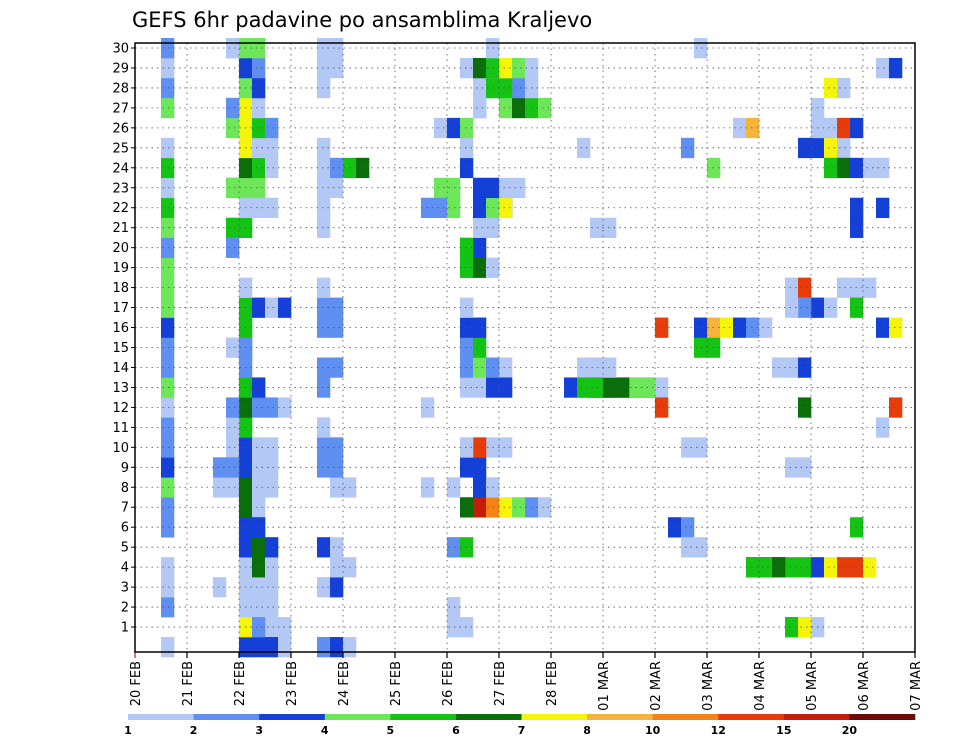 This screenshot has width=960, height=742. I want to click on y-tick-label: 24, so click(120, 168).